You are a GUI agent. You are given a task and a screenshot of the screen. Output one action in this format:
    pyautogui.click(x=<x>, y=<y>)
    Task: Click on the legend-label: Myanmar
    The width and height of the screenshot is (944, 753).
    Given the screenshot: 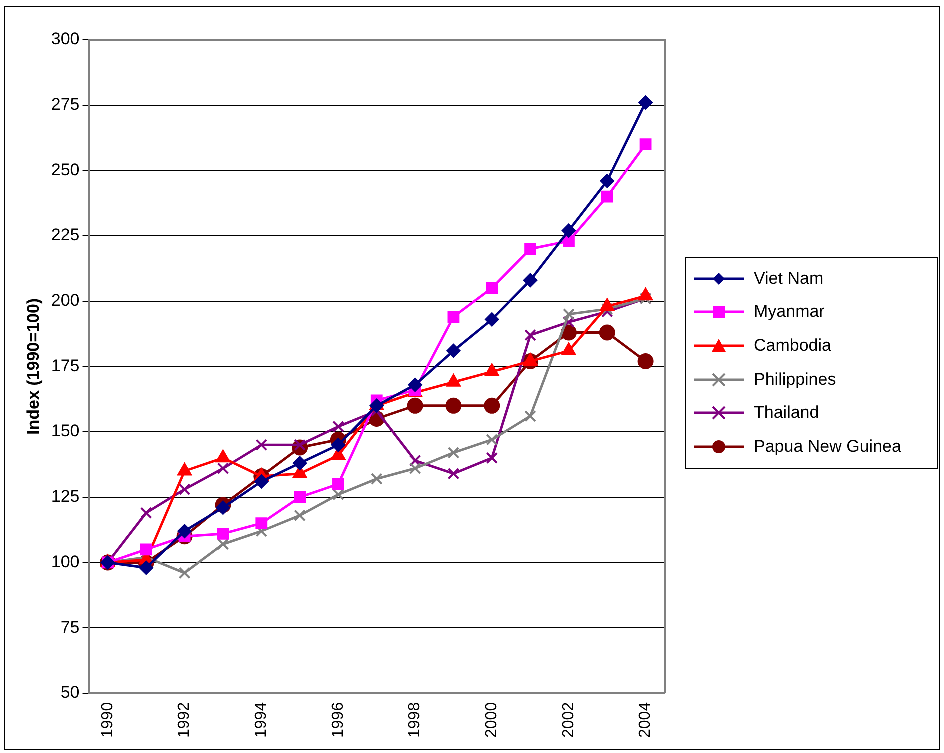 What is the action you would take?
    pyautogui.click(x=789, y=312)
    